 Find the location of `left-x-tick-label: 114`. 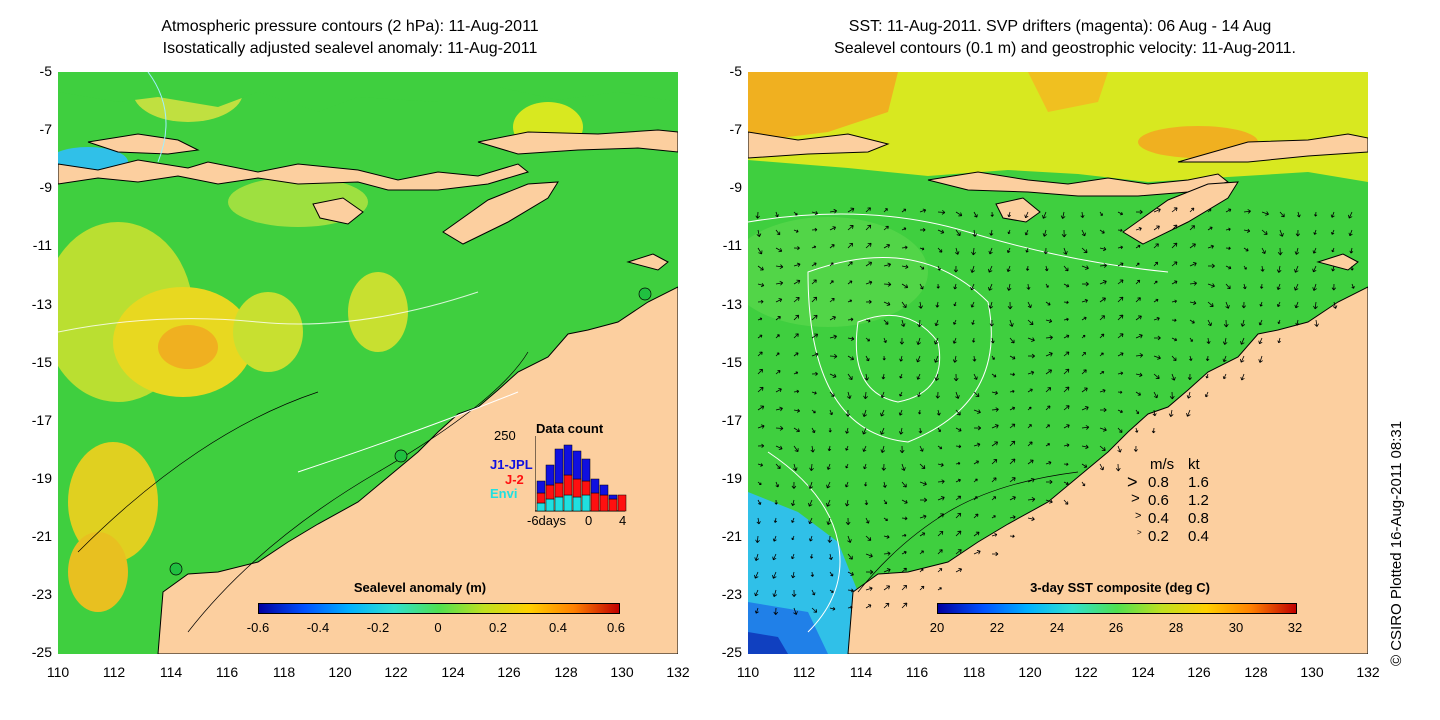

left-x-tick-label: 114 is located at coordinates (171, 672).